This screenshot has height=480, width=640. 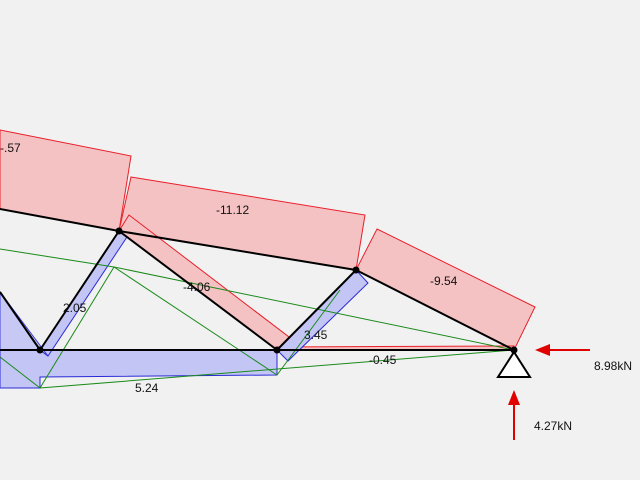 What do you see at coordinates (435, 310) in the screenshot?
I see `member-top-chord-right` at bounding box center [435, 310].